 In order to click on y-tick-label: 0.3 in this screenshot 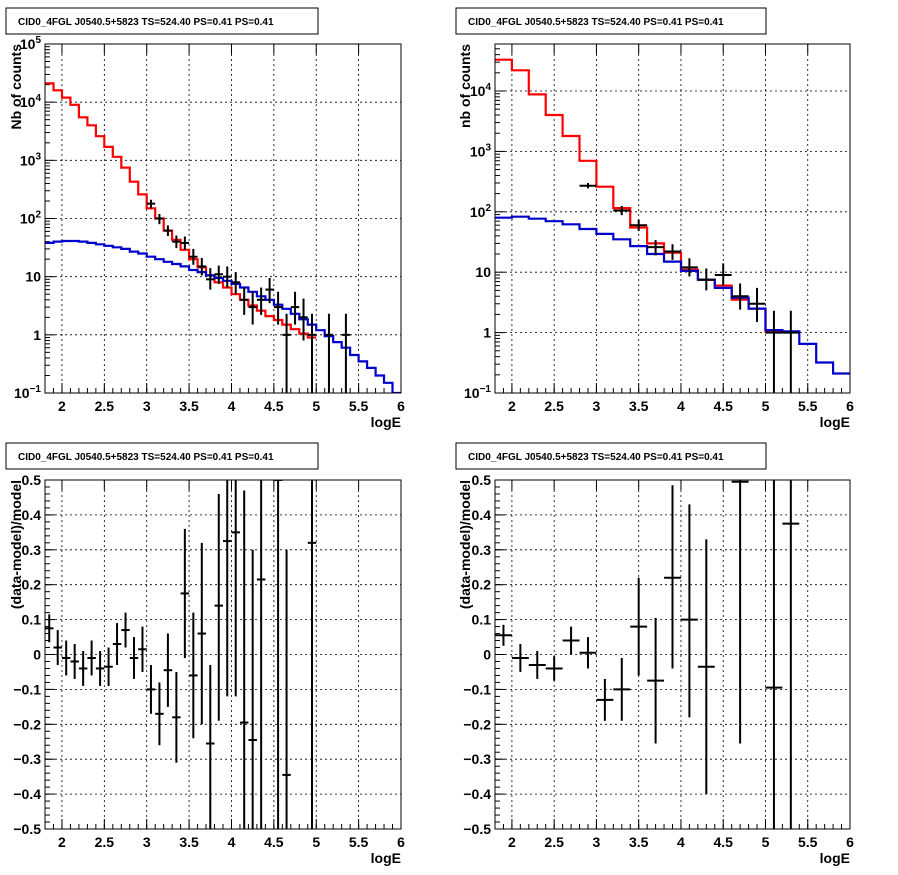, I will do `click(32, 550)`.